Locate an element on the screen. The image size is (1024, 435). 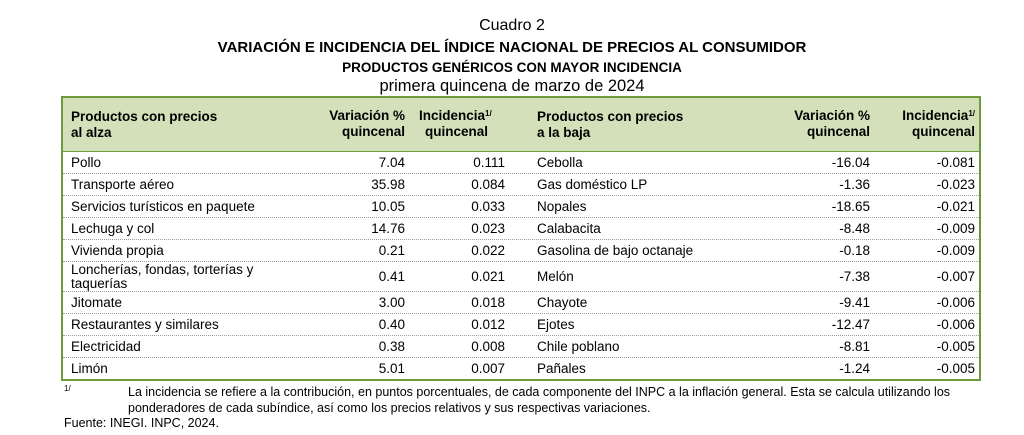
cell-up-product: Vivienda propia is located at coordinates (117, 250).